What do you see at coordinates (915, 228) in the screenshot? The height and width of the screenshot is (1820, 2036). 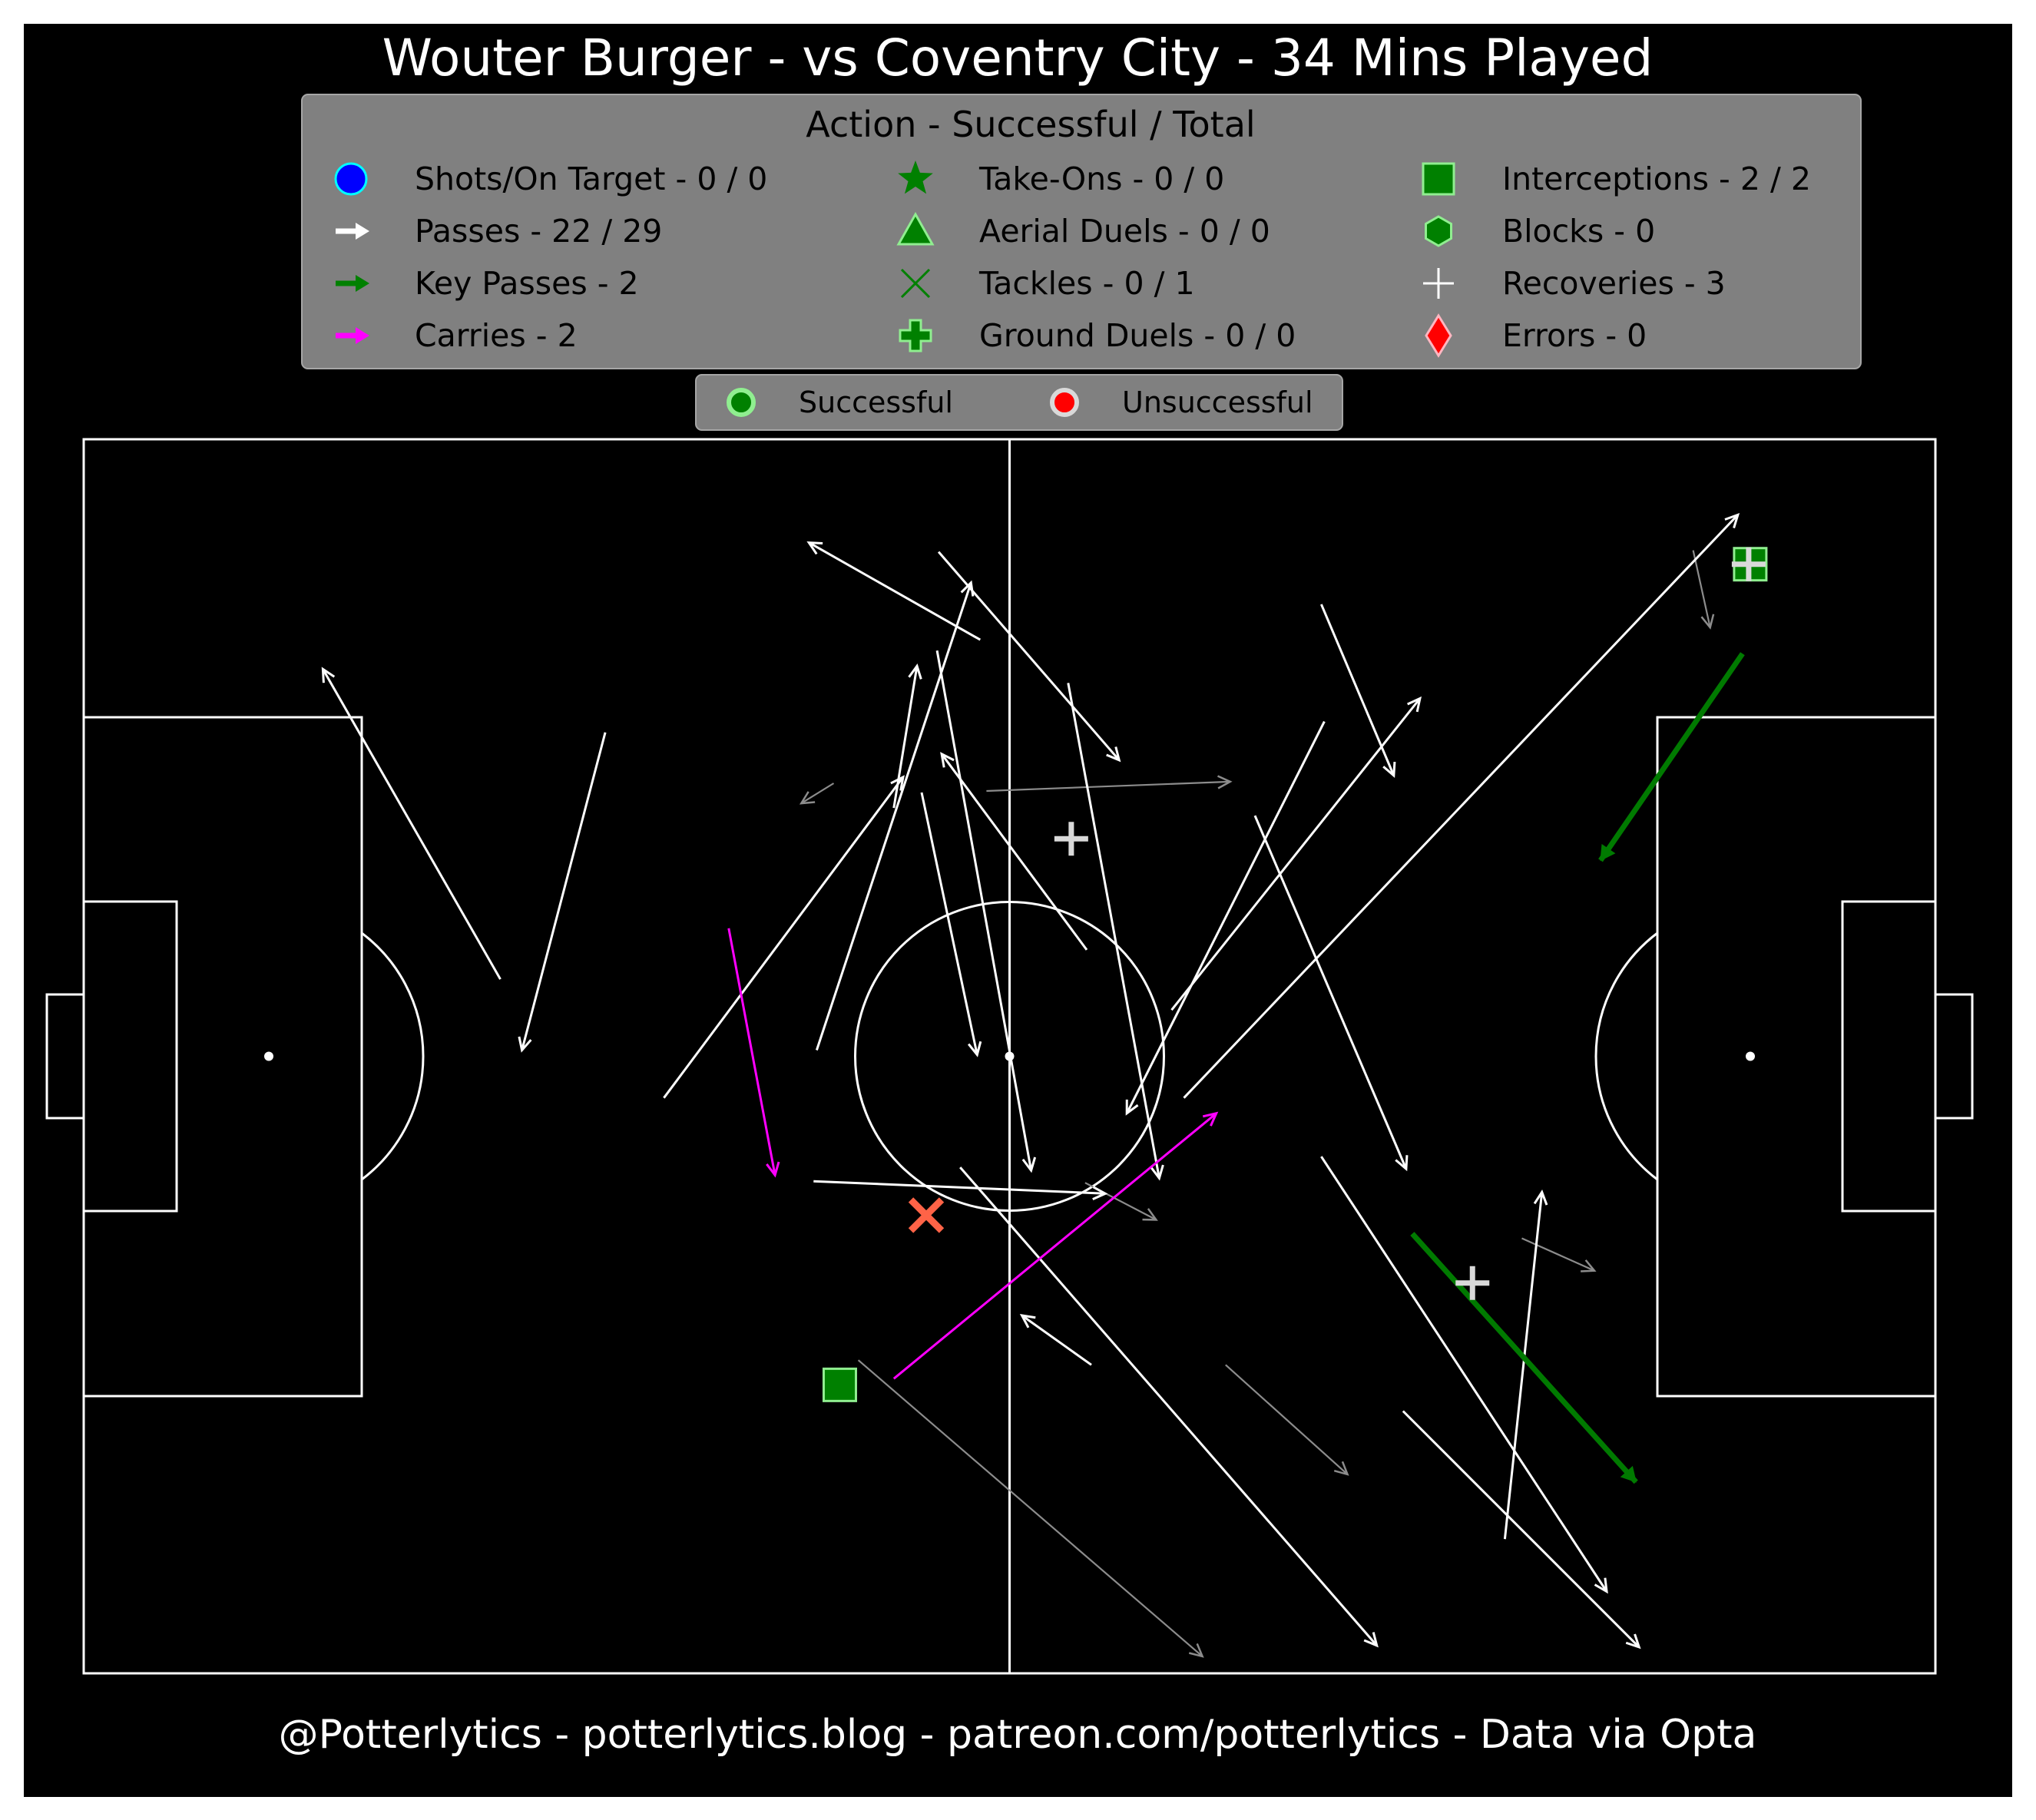 I see `legend-symbol-aerial-duels` at bounding box center [915, 228].